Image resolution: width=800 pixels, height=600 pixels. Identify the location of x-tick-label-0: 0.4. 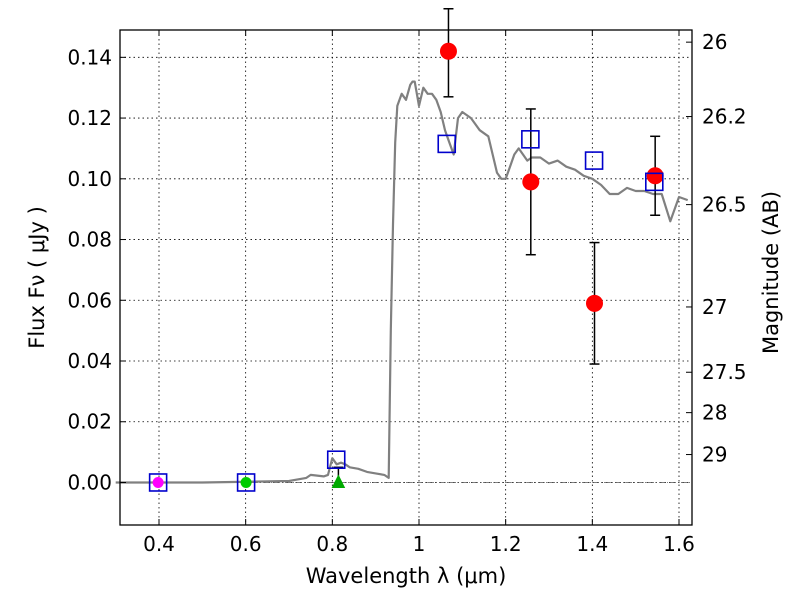
(159, 544).